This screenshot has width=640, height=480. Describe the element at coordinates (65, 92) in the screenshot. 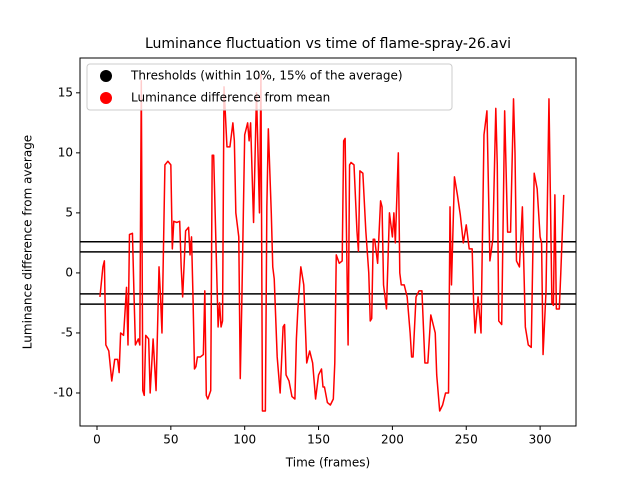

I see `y-tick-label: 15` at that location.